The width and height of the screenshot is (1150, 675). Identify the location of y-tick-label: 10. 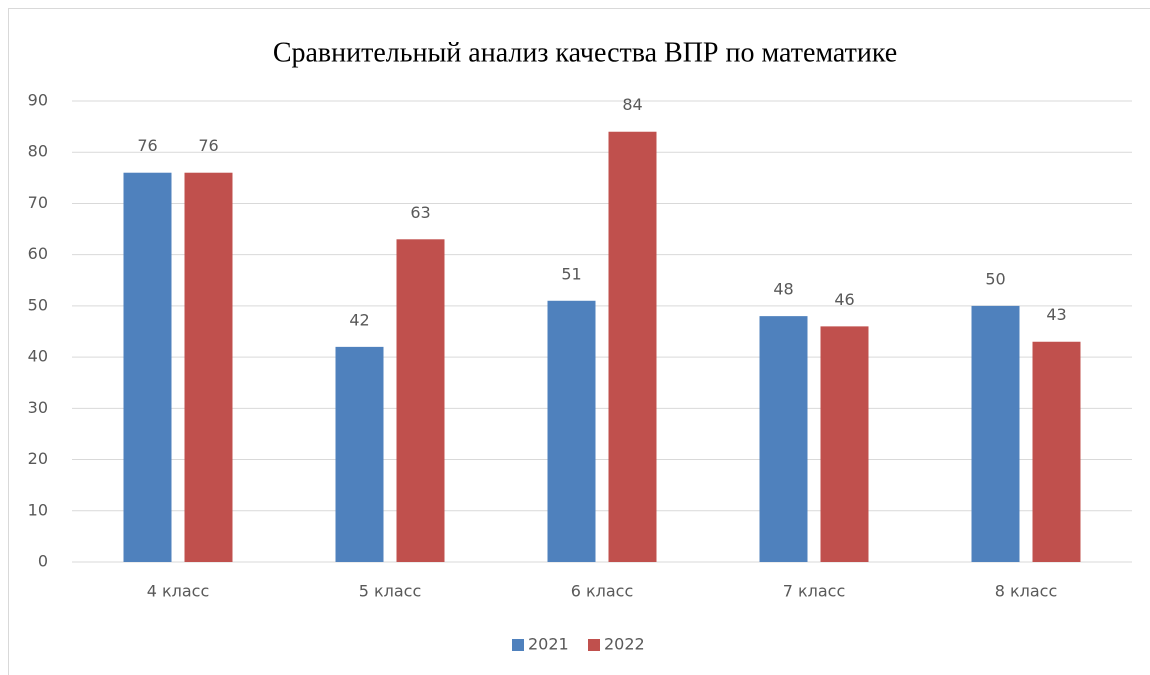
(38, 509).